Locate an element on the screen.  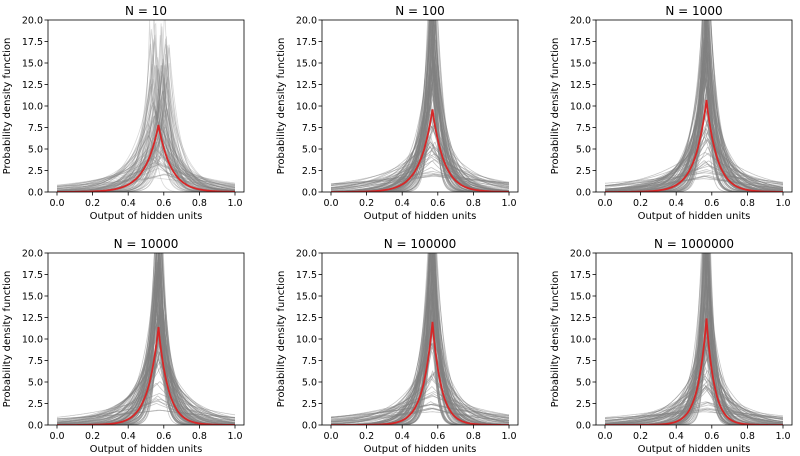
y-tick-label: 5.0 is located at coordinates (35, 149).